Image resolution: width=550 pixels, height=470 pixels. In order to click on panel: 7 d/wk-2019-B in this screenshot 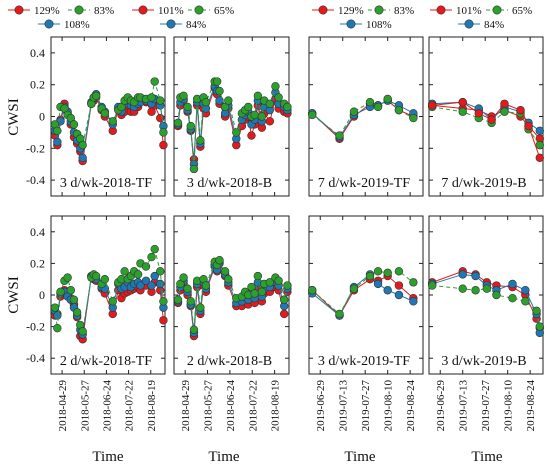, I will do `click(486, 116)`.